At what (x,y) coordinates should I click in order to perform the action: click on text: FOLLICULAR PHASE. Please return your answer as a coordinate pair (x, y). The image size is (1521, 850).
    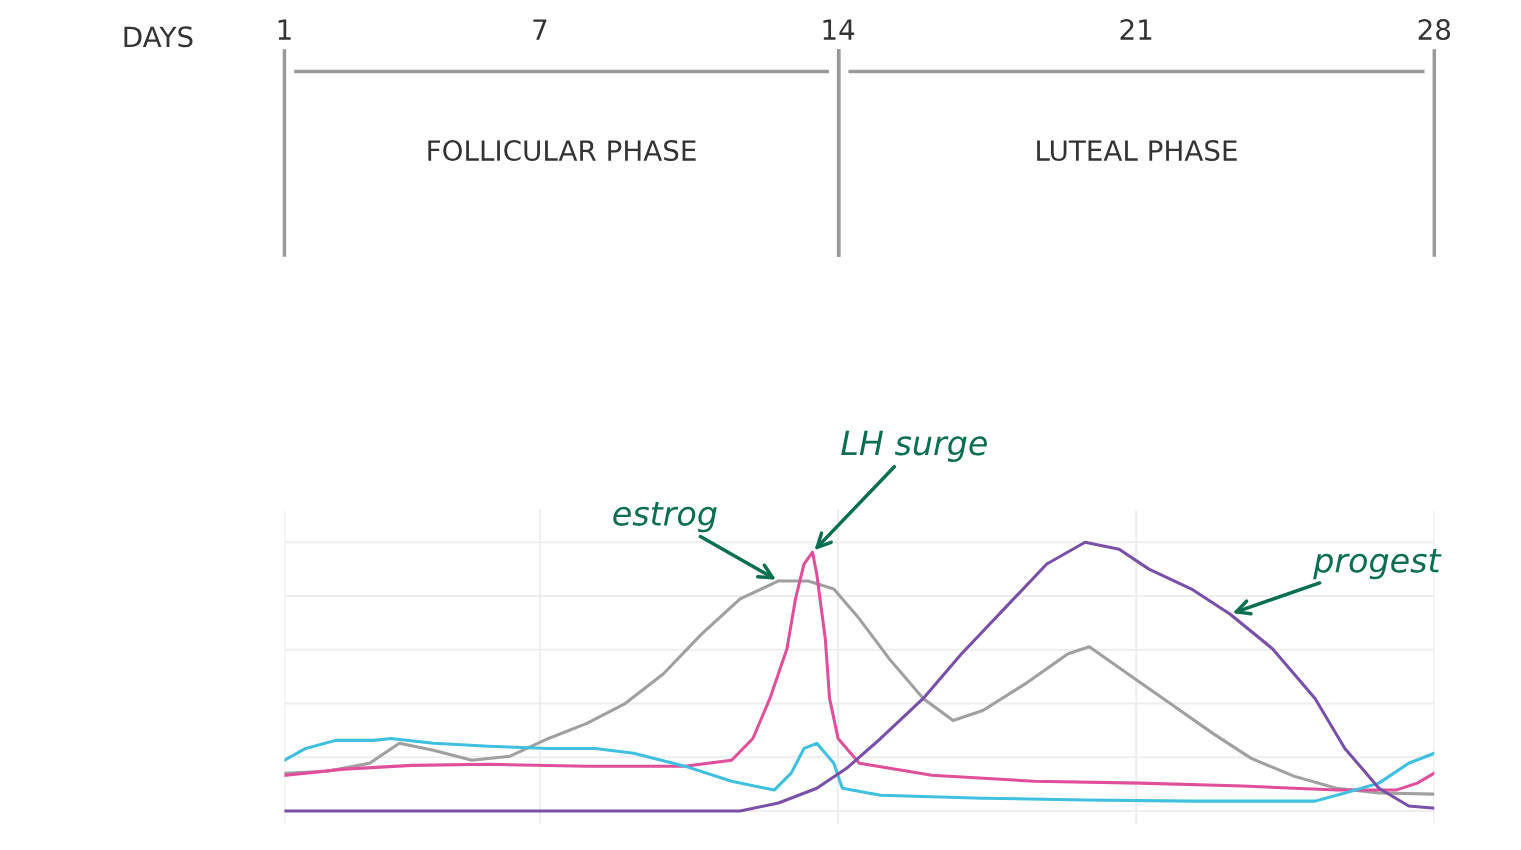
    Looking at the image, I should click on (562, 151).